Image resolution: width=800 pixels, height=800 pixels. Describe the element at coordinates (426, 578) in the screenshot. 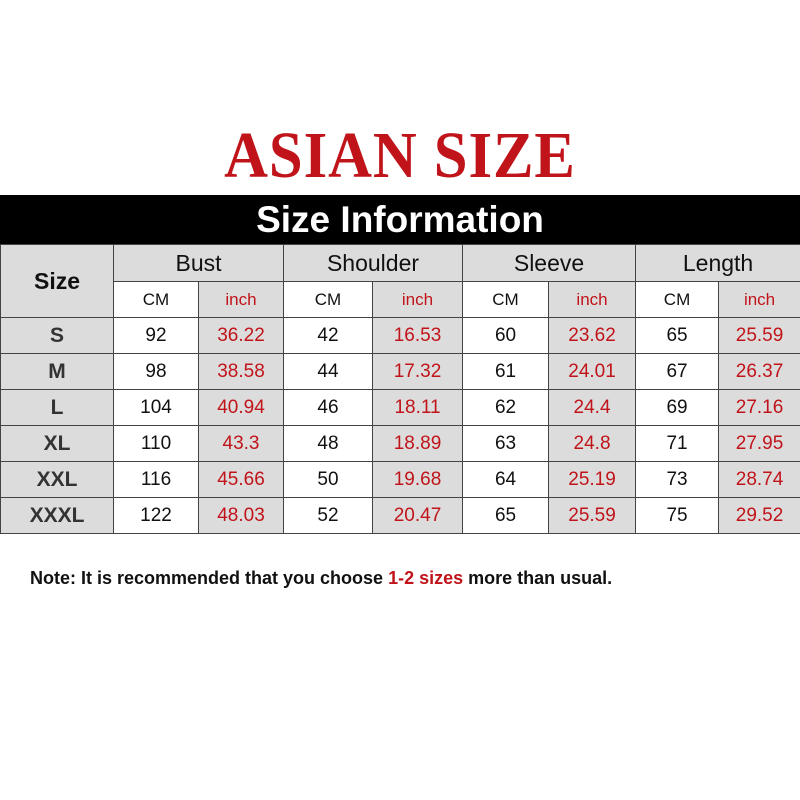

I see `note-highlight: 1-2 sizes` at that location.